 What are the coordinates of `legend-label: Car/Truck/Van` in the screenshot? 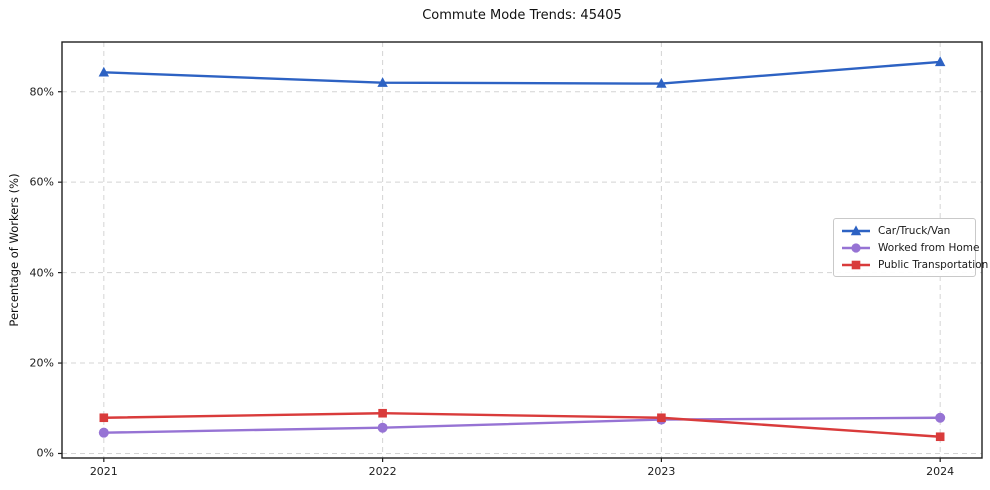 It's located at (914, 230).